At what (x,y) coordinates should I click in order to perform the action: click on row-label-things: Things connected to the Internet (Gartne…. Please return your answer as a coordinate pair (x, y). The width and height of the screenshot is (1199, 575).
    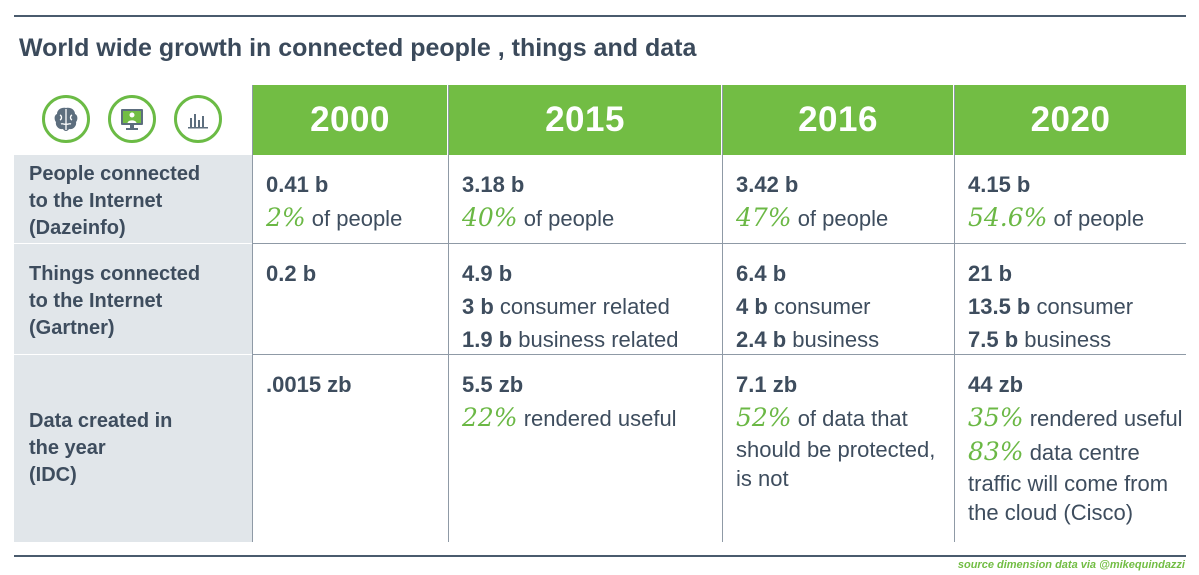
    Looking at the image, I should click on (133, 299).